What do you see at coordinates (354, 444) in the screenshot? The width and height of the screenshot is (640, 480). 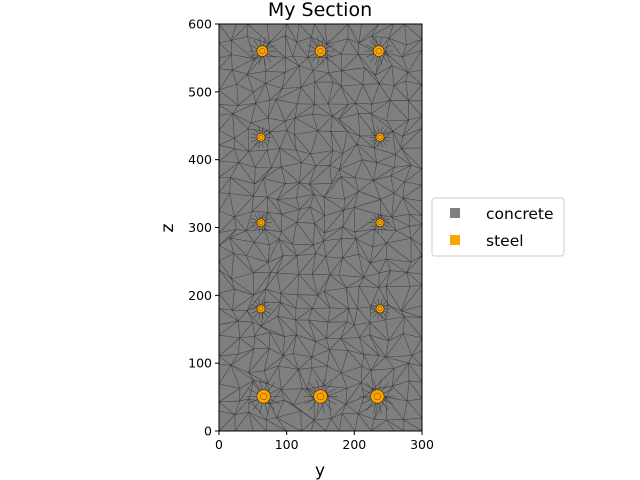 I see `x-tick-label: 200` at bounding box center [354, 444].